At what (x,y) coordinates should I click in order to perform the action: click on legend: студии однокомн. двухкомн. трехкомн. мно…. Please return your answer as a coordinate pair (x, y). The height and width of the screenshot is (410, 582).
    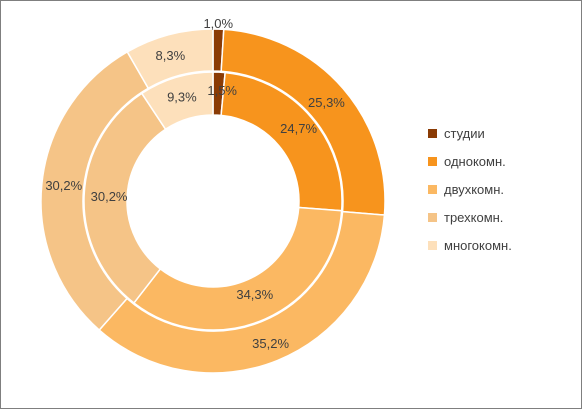
    Looking at the image, I should click on (470, 189).